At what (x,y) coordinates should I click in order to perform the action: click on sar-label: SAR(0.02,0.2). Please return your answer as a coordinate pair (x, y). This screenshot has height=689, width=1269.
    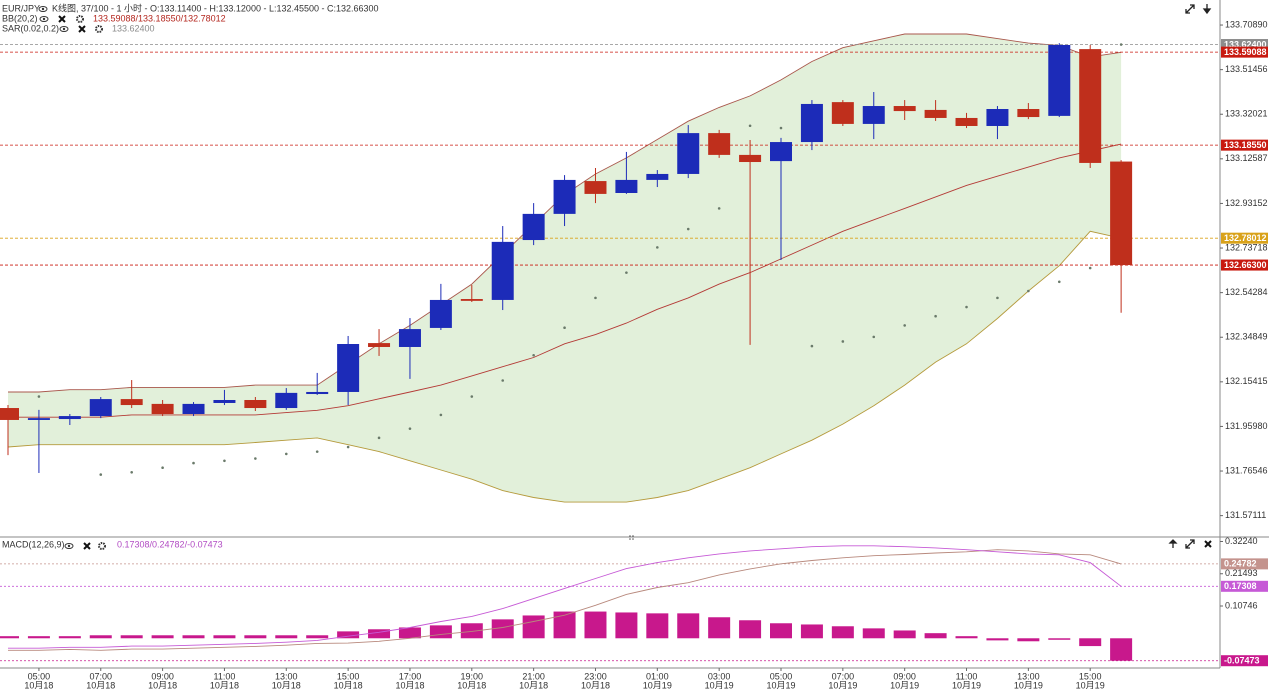
    Looking at the image, I should click on (30, 28).